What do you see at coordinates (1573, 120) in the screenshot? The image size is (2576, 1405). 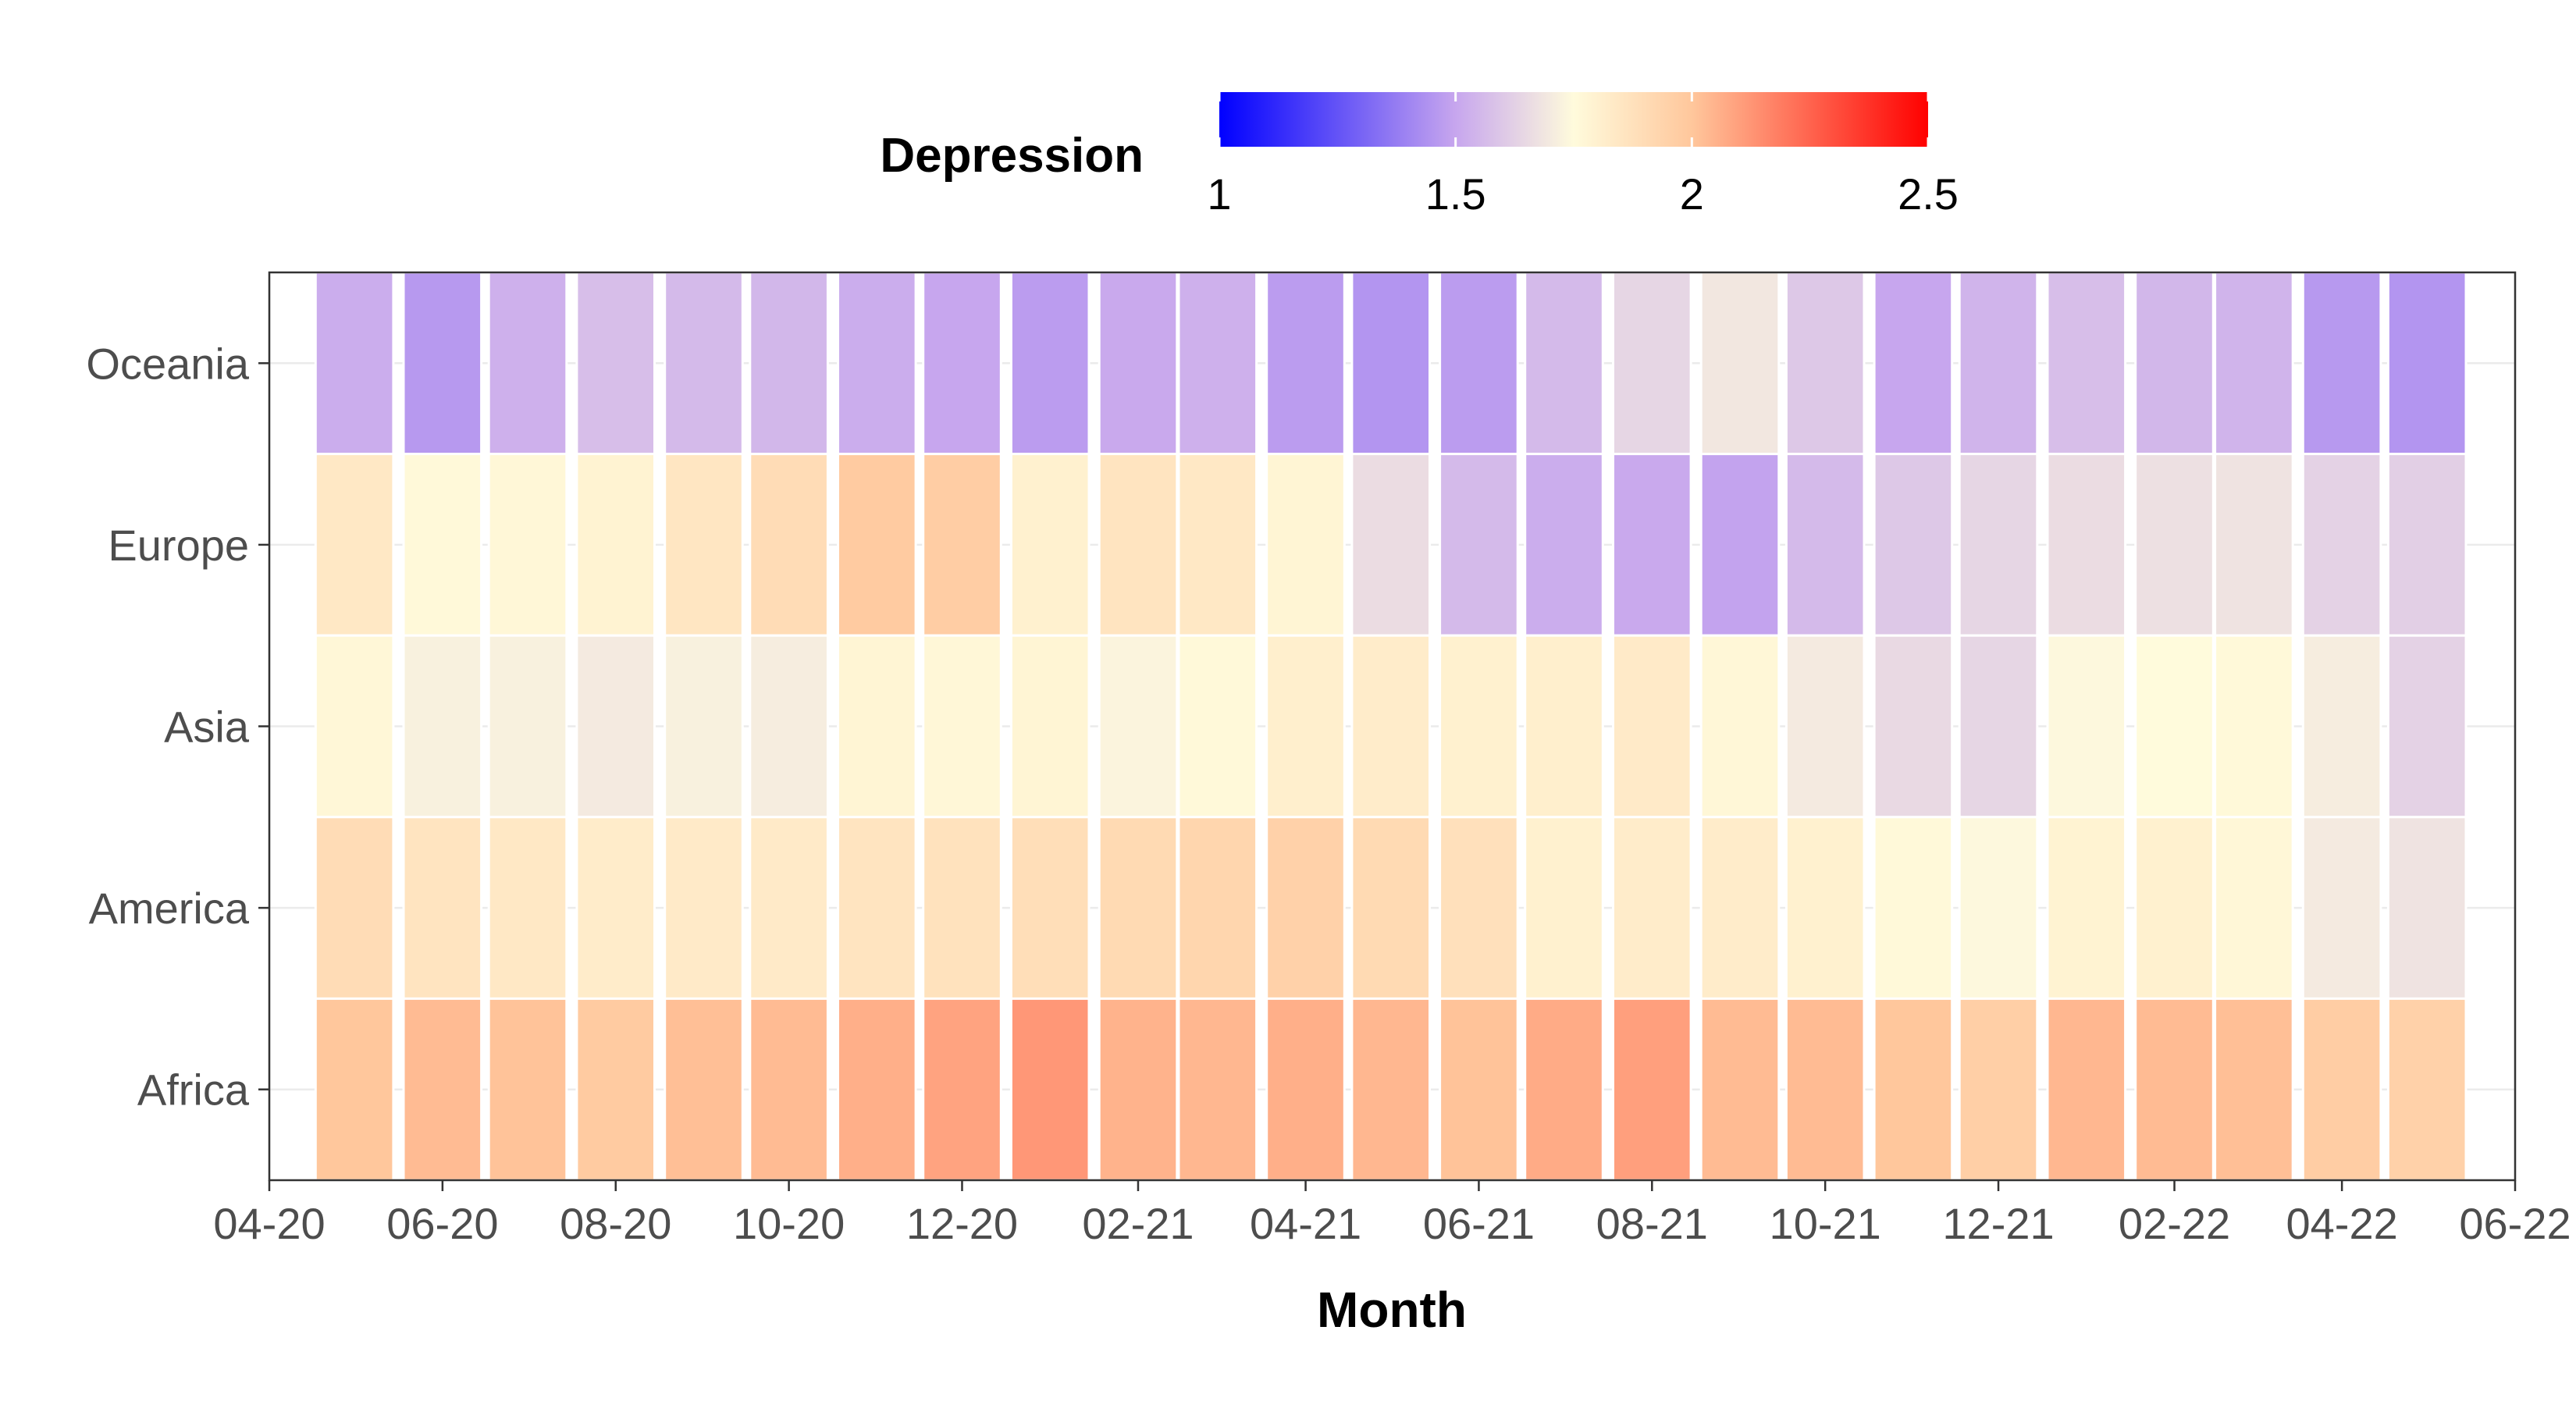 I see `legend-colorbar` at bounding box center [1573, 120].